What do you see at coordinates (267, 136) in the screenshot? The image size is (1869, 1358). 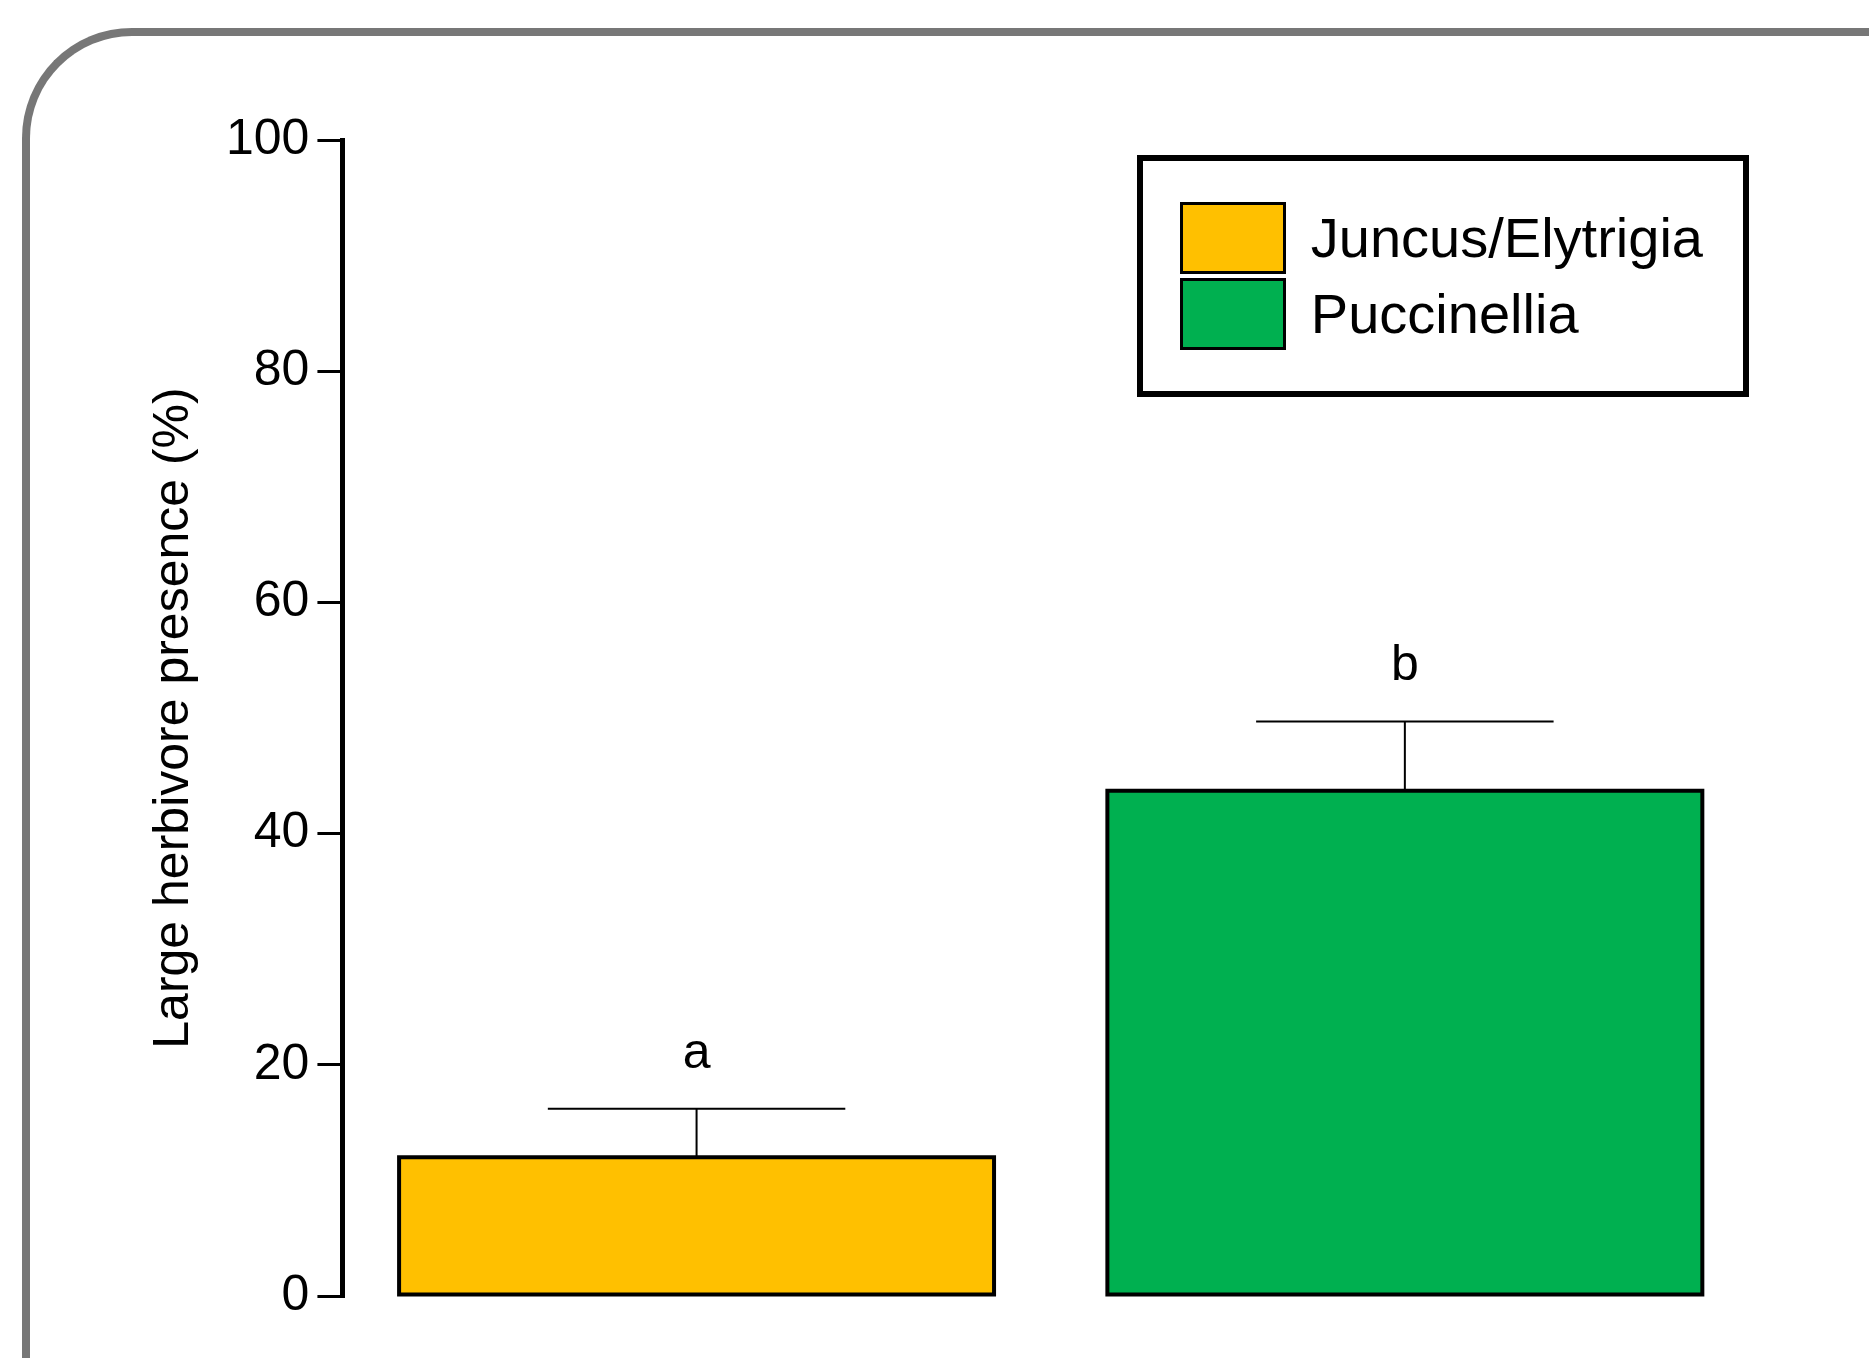 I see `y-tick-label: 100` at bounding box center [267, 136].